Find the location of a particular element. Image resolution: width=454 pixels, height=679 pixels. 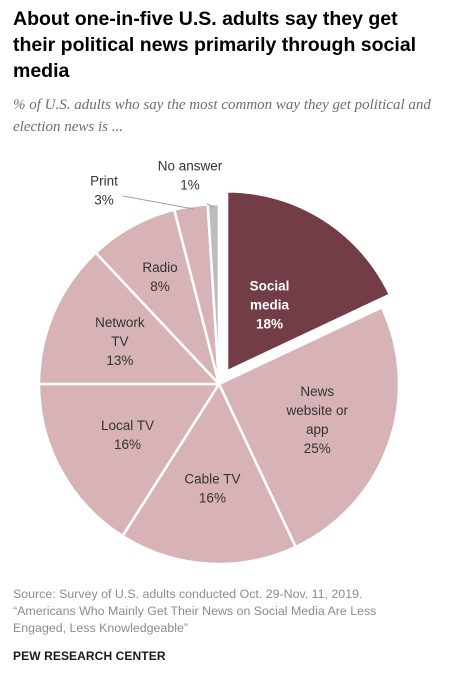

label-radio: Radio 8% is located at coordinates (159, 277).